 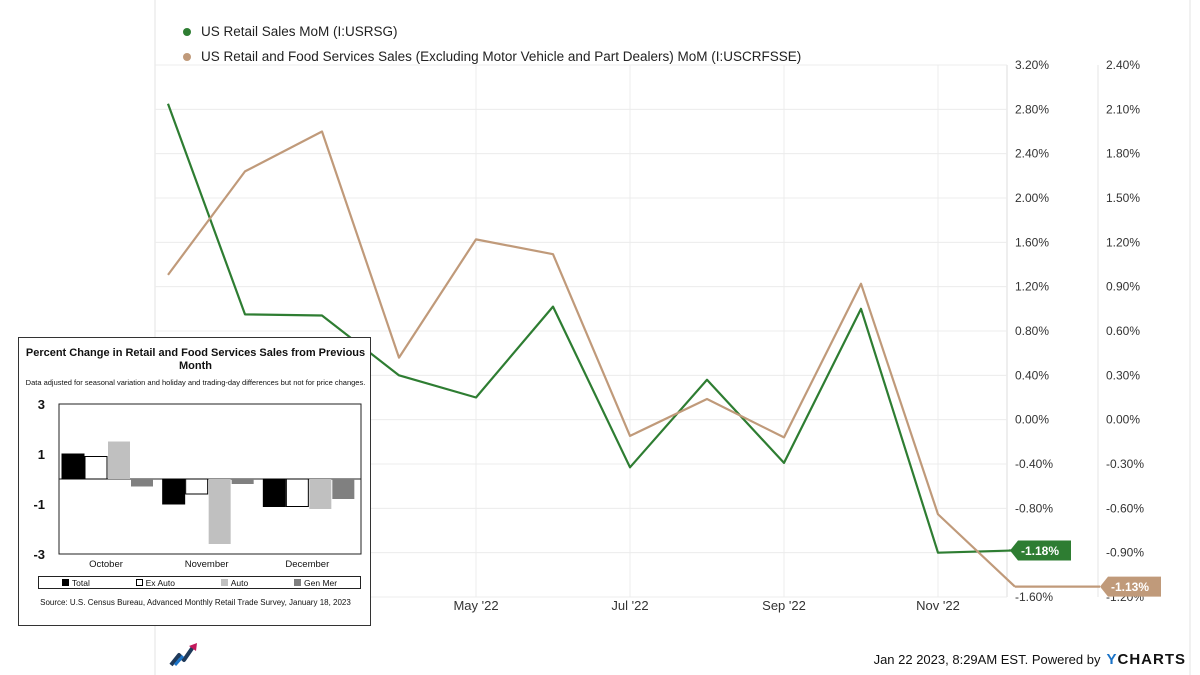 I want to click on y-right-tick-label: 0.90%, so click(x=1123, y=287).